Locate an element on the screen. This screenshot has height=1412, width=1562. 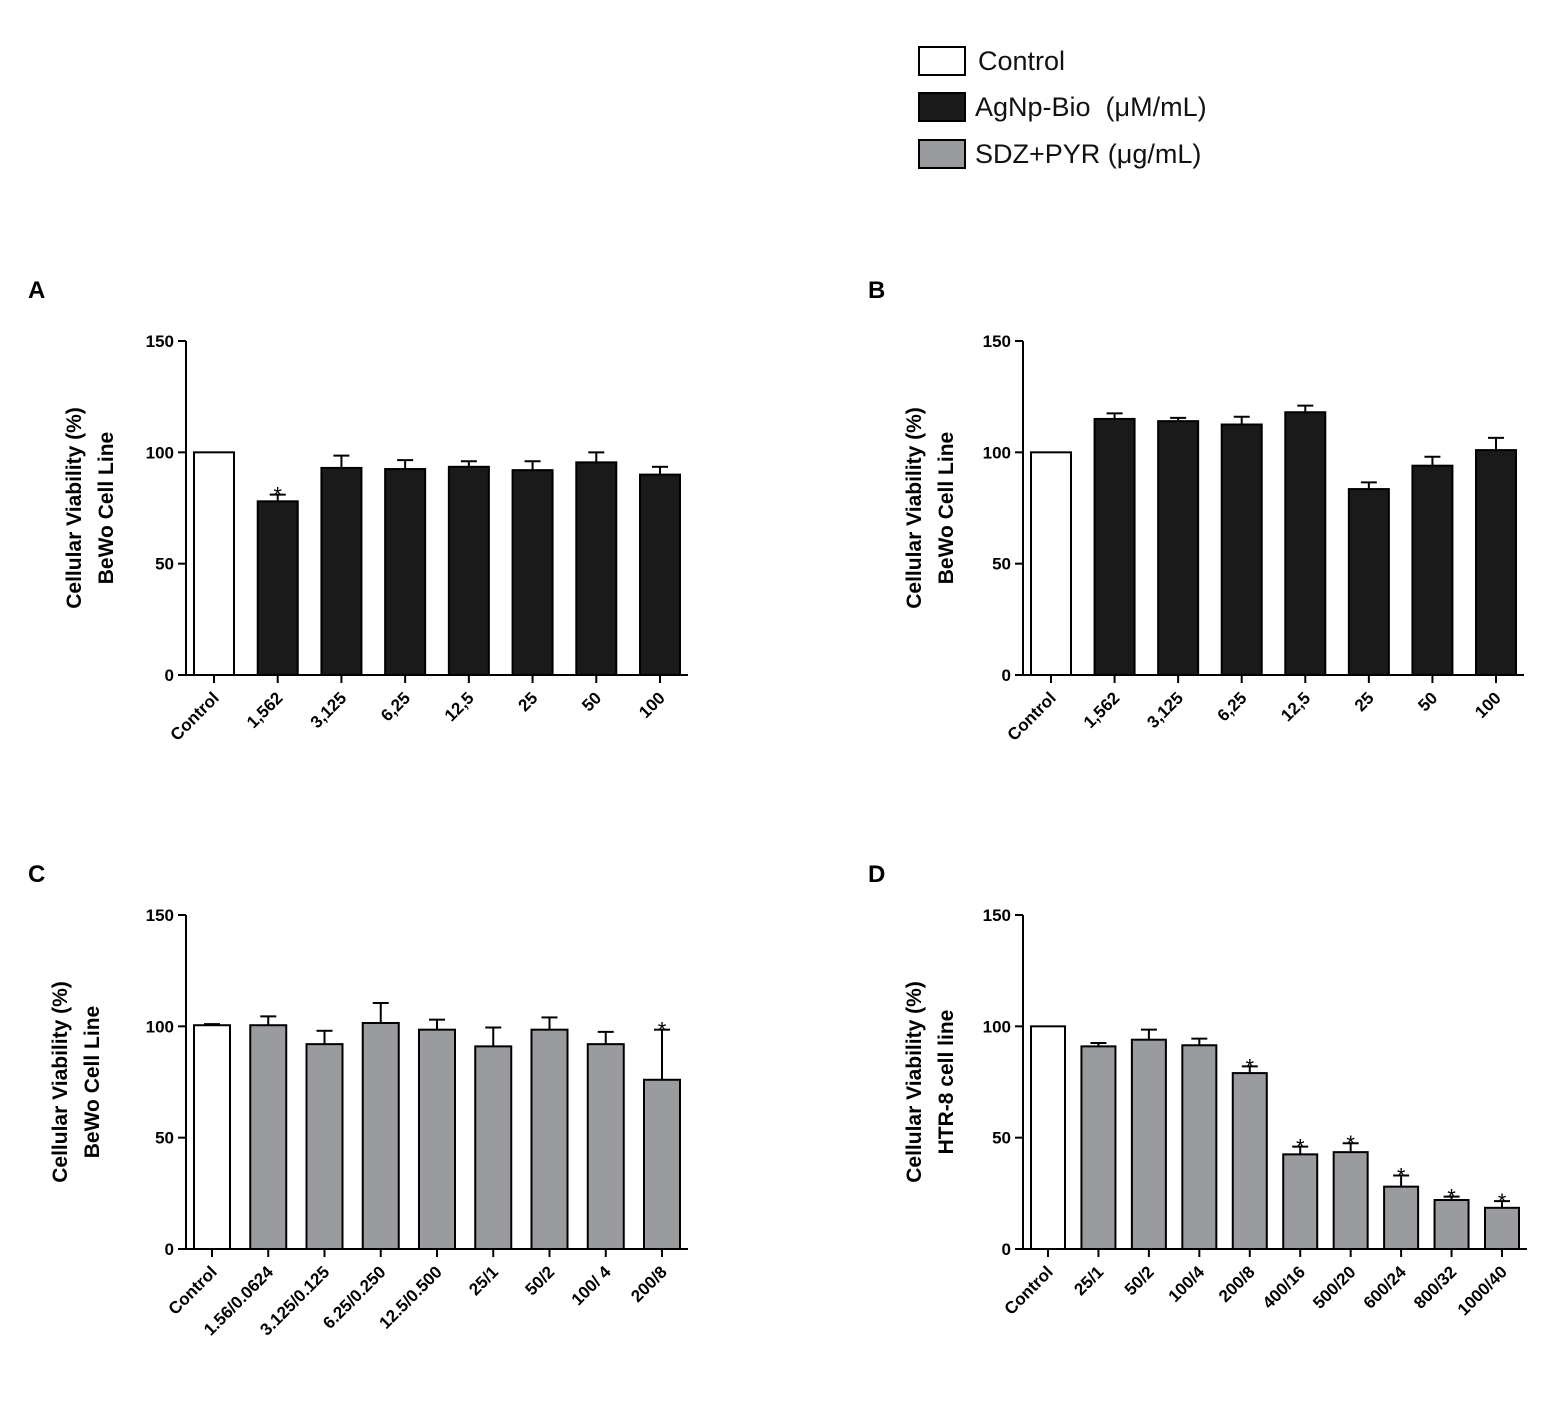
x-category-label: 400/16 is located at coordinates (1284, 1287).